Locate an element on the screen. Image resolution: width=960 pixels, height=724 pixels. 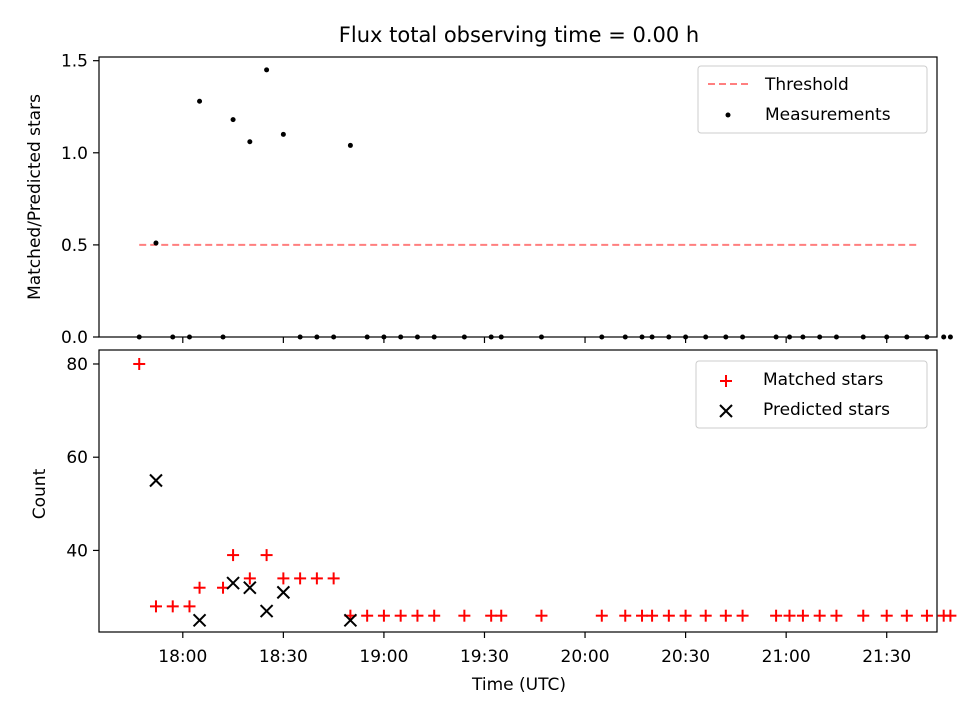
top-ytick-label: 1.0 is located at coordinates (74, 154).